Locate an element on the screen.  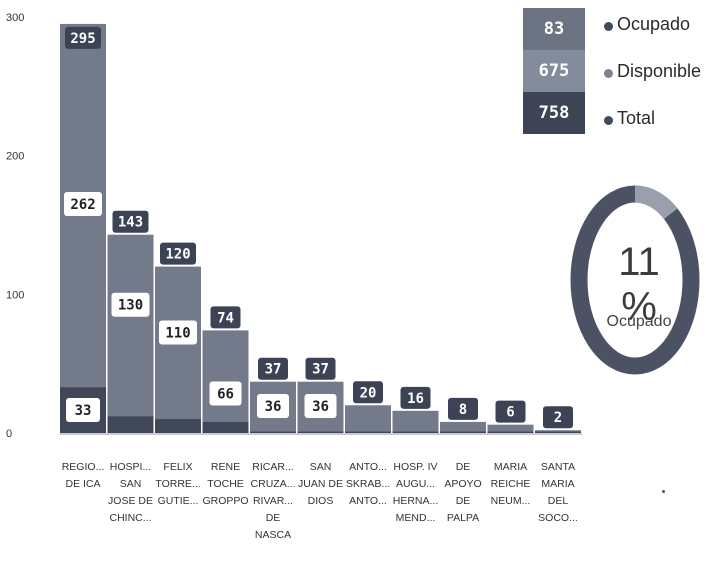
summary-panel: 83 675 758 is located at coordinates (554, 71).